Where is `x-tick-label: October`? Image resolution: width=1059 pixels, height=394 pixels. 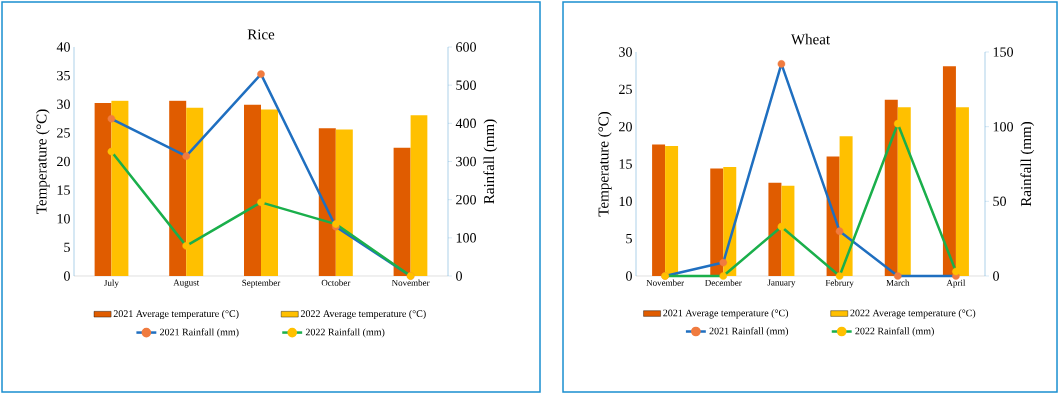 x-tick-label: October is located at coordinates (336, 282).